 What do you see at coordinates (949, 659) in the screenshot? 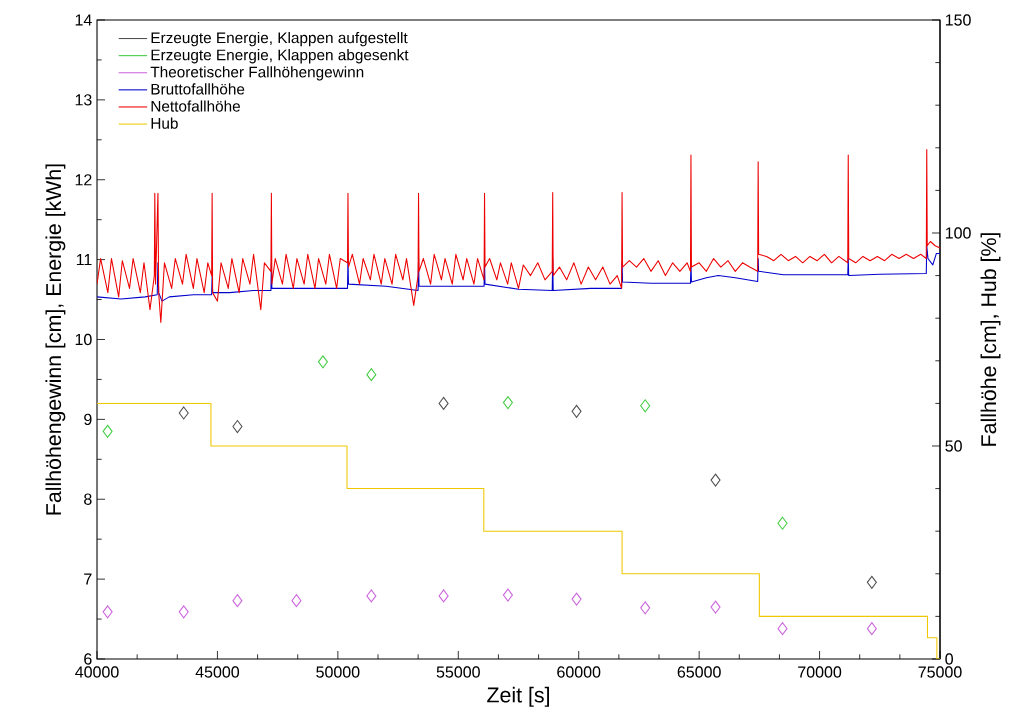
I see `y2-tick-label: 0` at bounding box center [949, 659].